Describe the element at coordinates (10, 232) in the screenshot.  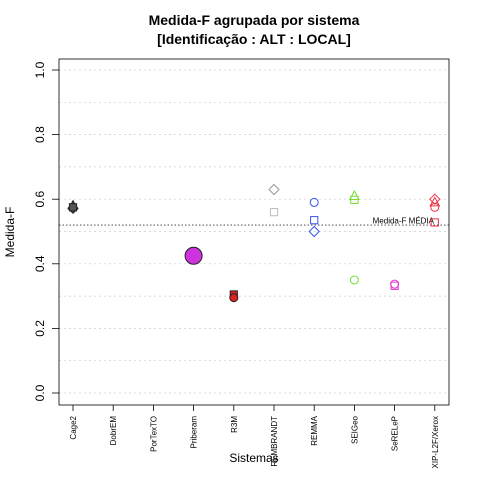
I see `y-axis-label: Medida-F` at that location.